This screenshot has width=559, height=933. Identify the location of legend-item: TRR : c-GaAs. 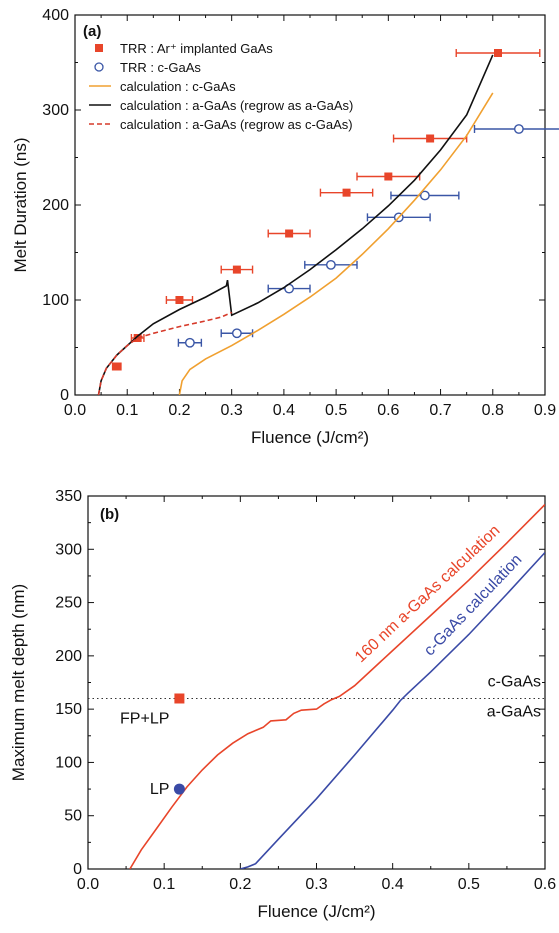
(160, 67).